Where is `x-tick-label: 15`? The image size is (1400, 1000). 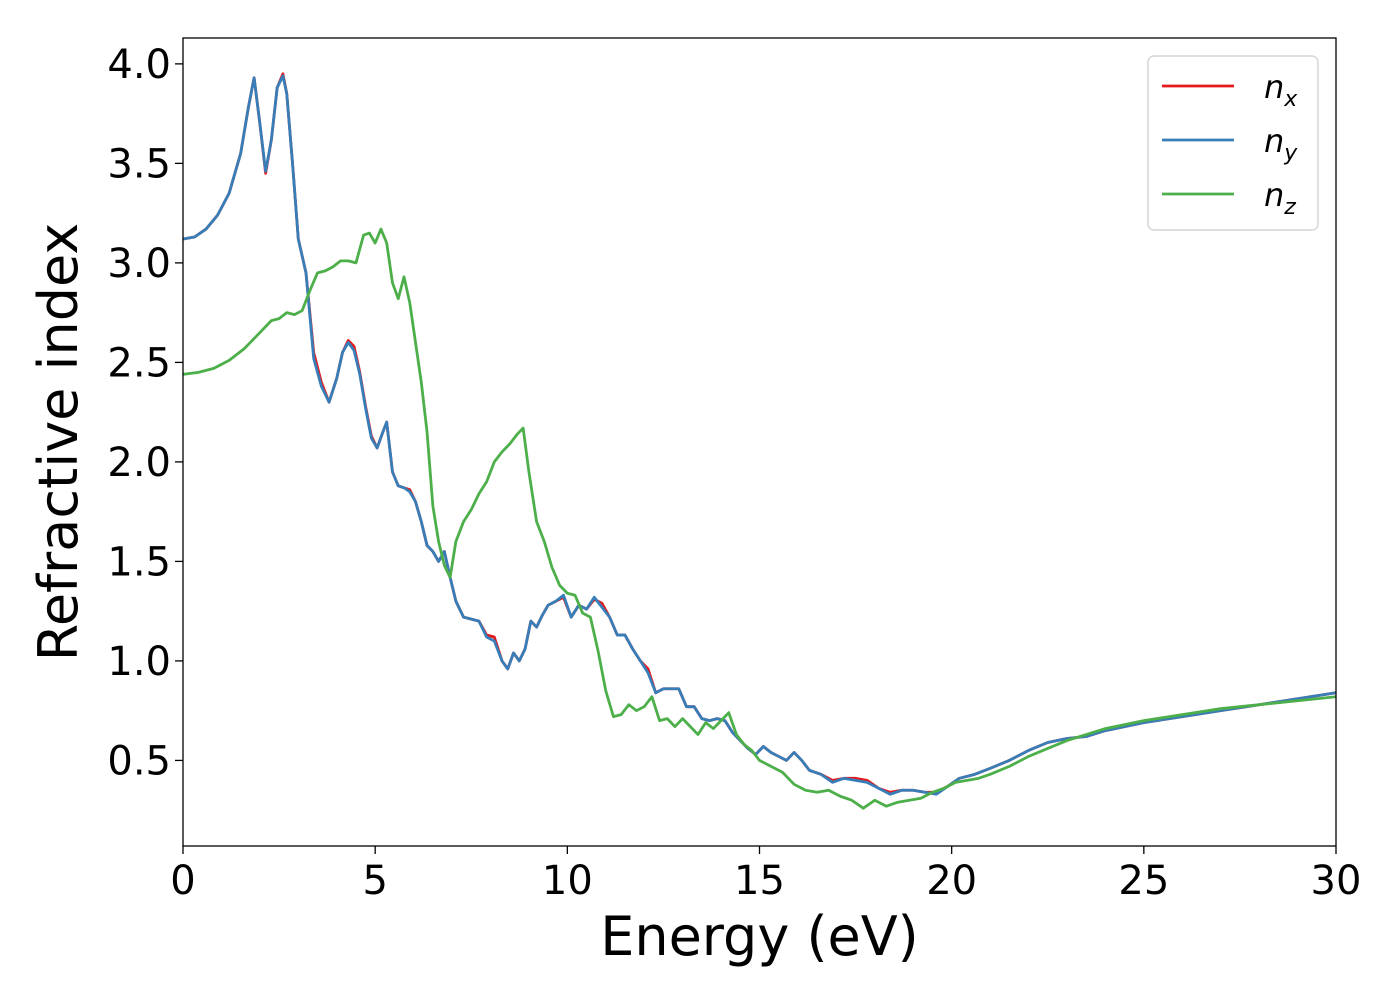
x-tick-label: 15 is located at coordinates (759, 881).